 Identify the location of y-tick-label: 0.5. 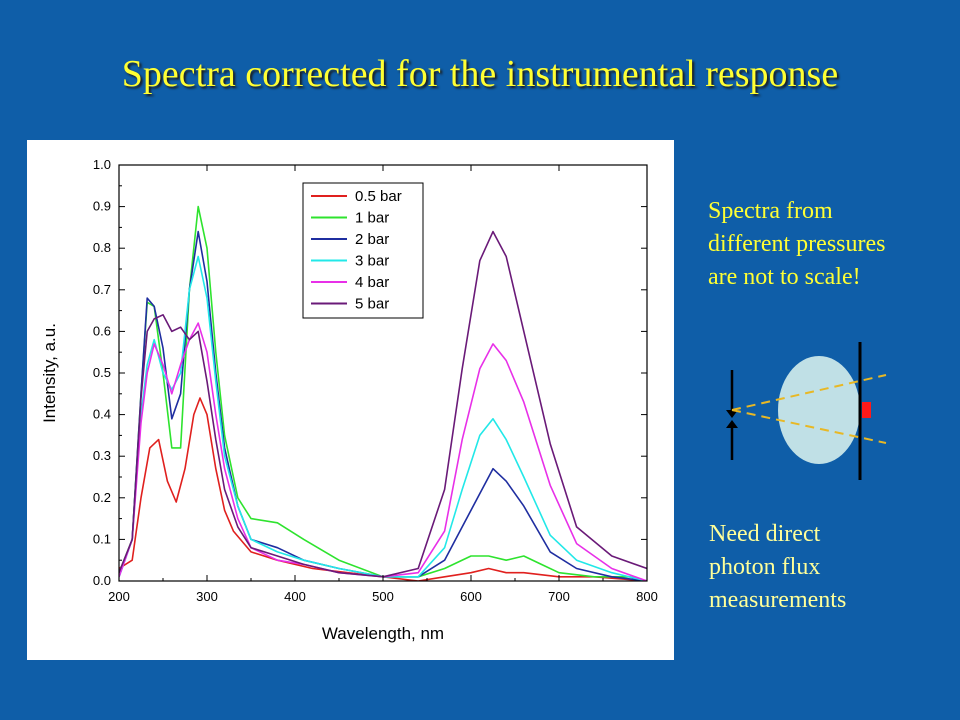
(102, 372).